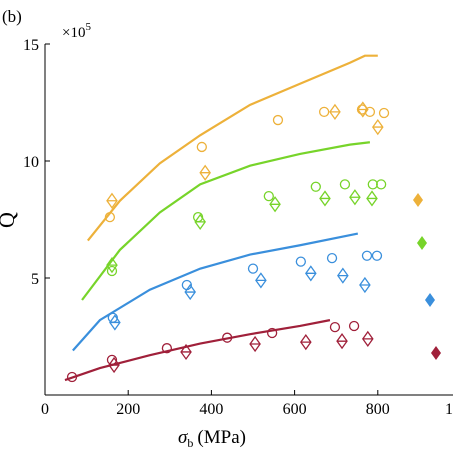  I want to click on multiplier-exponent: 5, so click(88, 27).